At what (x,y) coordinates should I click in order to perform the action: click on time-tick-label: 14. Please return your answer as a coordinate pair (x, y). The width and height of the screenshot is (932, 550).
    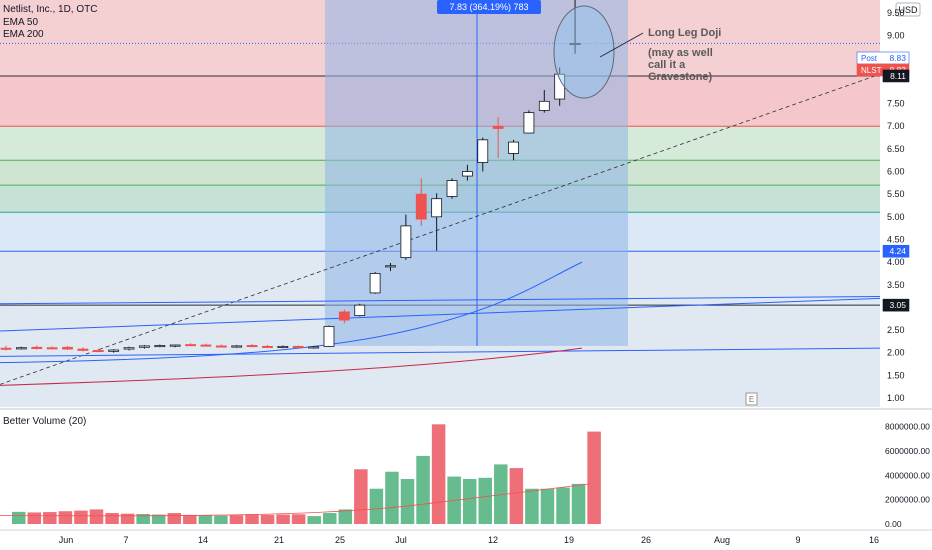
    Looking at the image, I should click on (203, 540).